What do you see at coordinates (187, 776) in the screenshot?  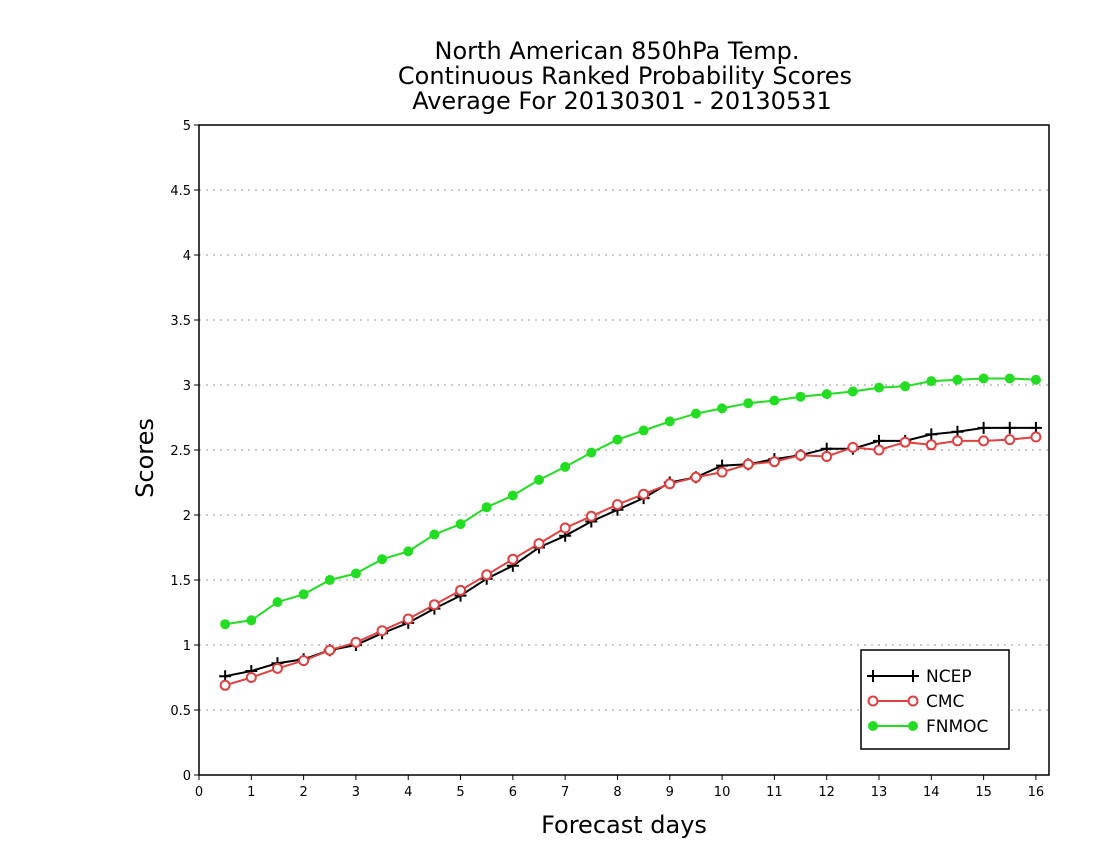 I see `y-tick-label: 0` at bounding box center [187, 776].